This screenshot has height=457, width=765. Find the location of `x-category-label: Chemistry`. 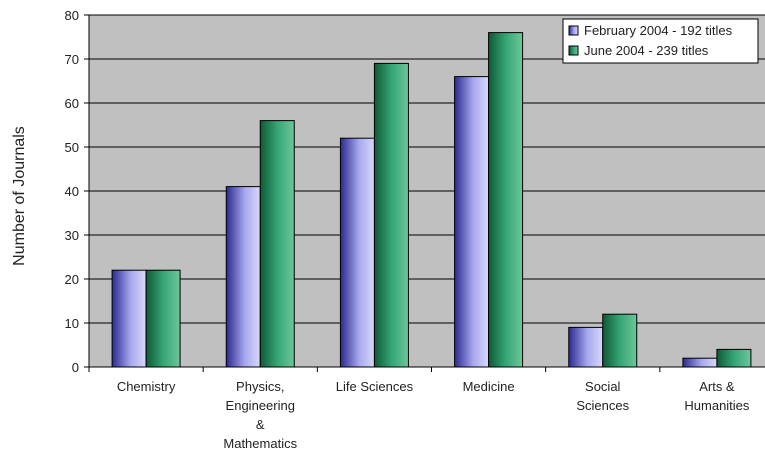

x-category-label: Chemistry is located at coordinates (146, 386).